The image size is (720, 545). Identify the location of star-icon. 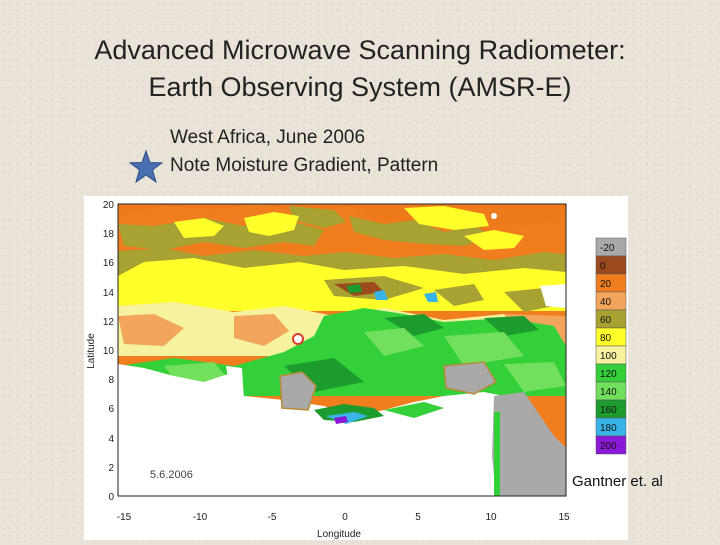
(146, 167).